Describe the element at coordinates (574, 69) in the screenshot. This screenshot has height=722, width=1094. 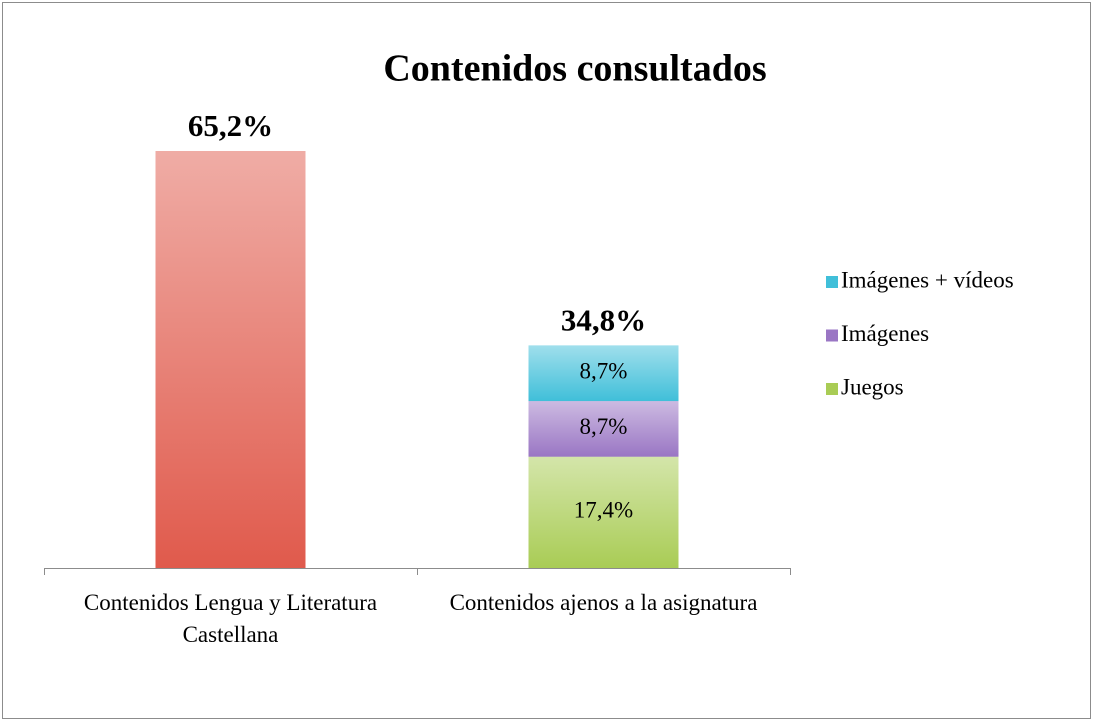
I see `chart-title: Contenidos consultados` at that location.